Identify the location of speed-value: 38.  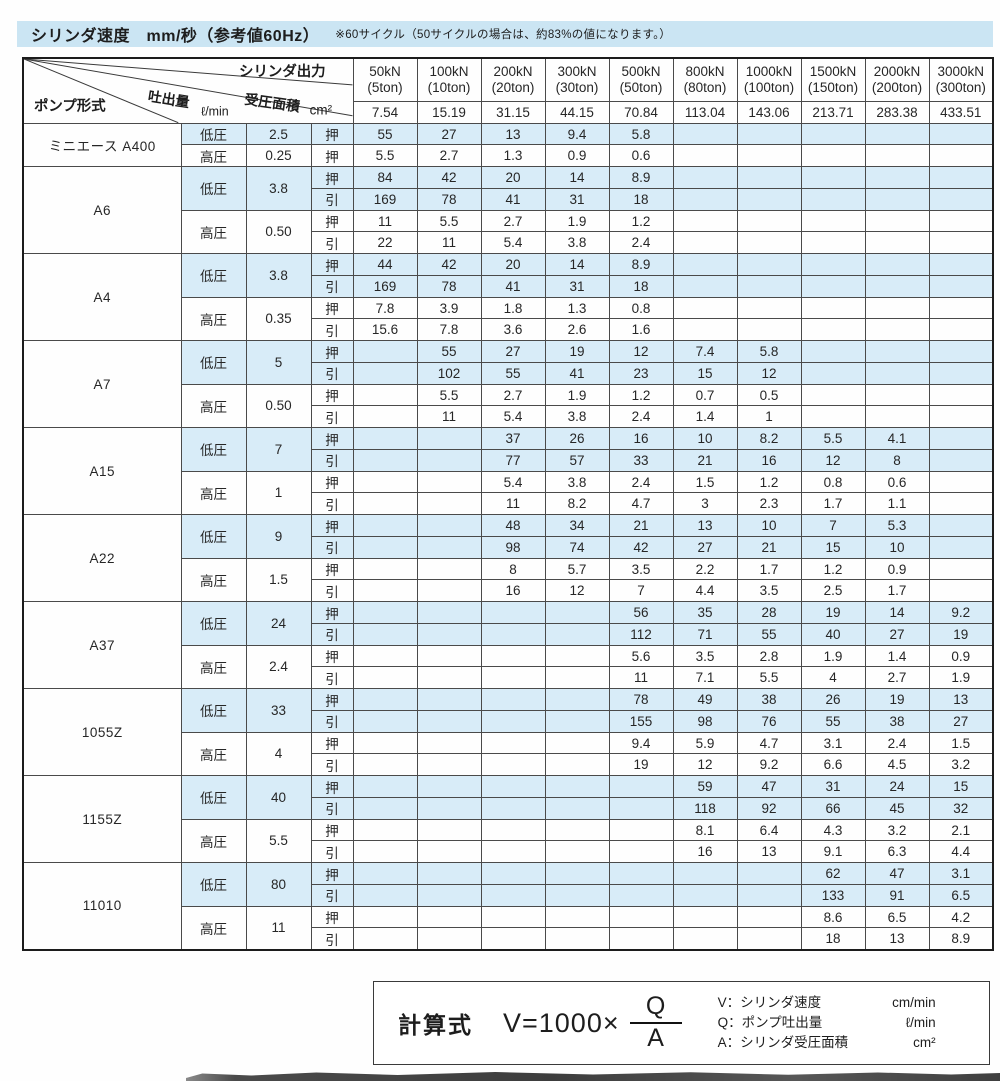
(897, 721).